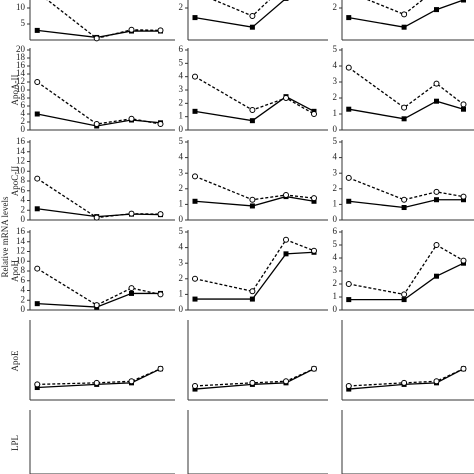  What do you see at coordinates (335, 49) in the screenshot?
I see `y-tick-label: 5` at bounding box center [335, 49].